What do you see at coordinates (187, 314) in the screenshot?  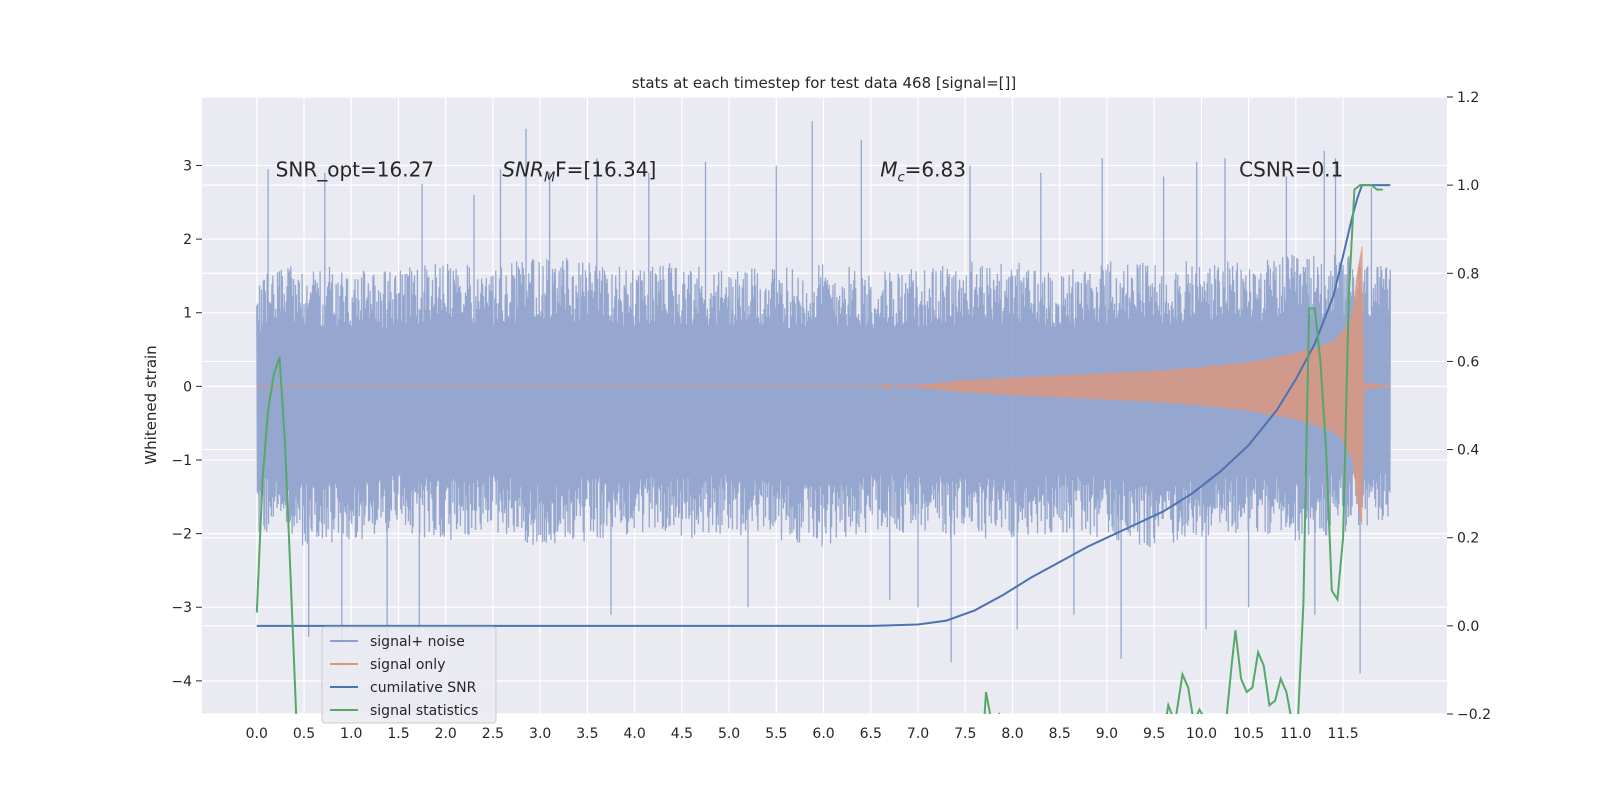 I see `y-tick-label: 1` at bounding box center [187, 314].